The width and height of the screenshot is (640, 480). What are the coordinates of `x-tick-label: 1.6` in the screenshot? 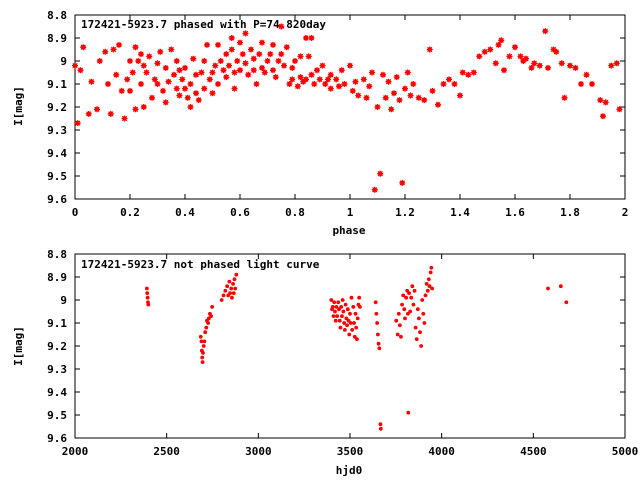 It's located at (515, 212).